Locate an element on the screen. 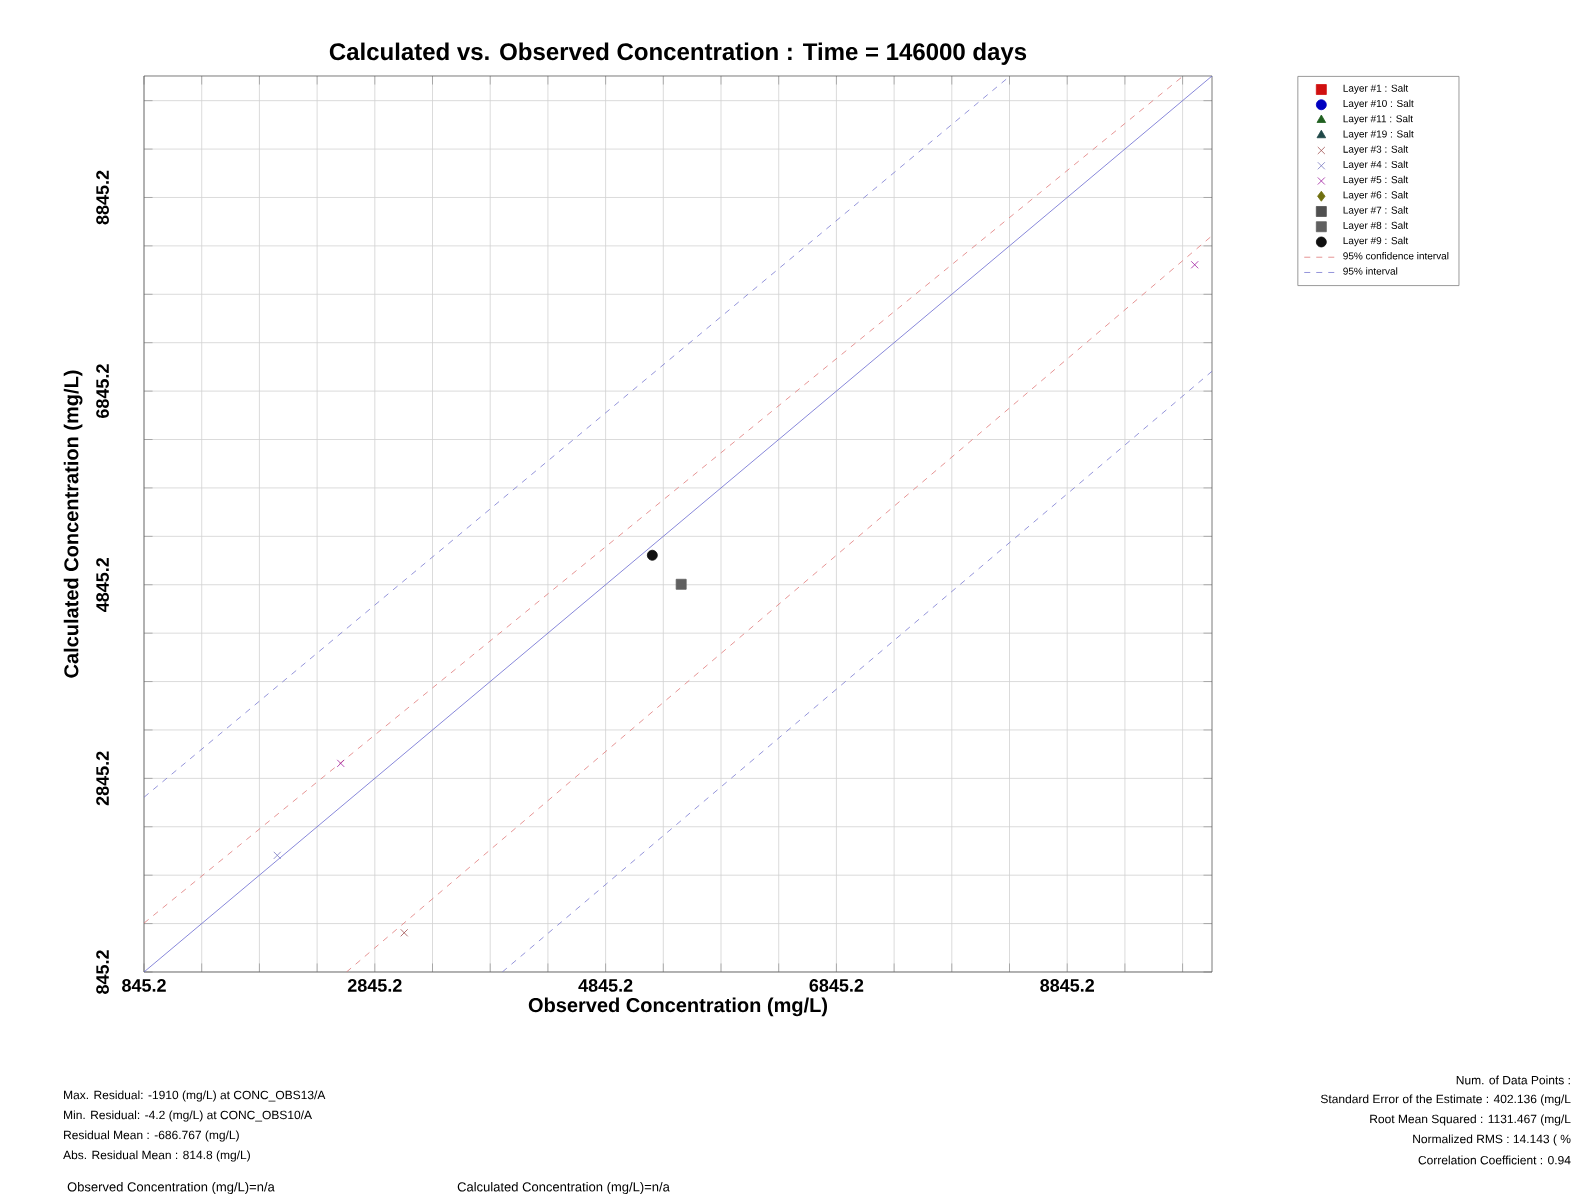 The image size is (1582, 1200). y-tick-label: 6845.2 is located at coordinates (102, 390).